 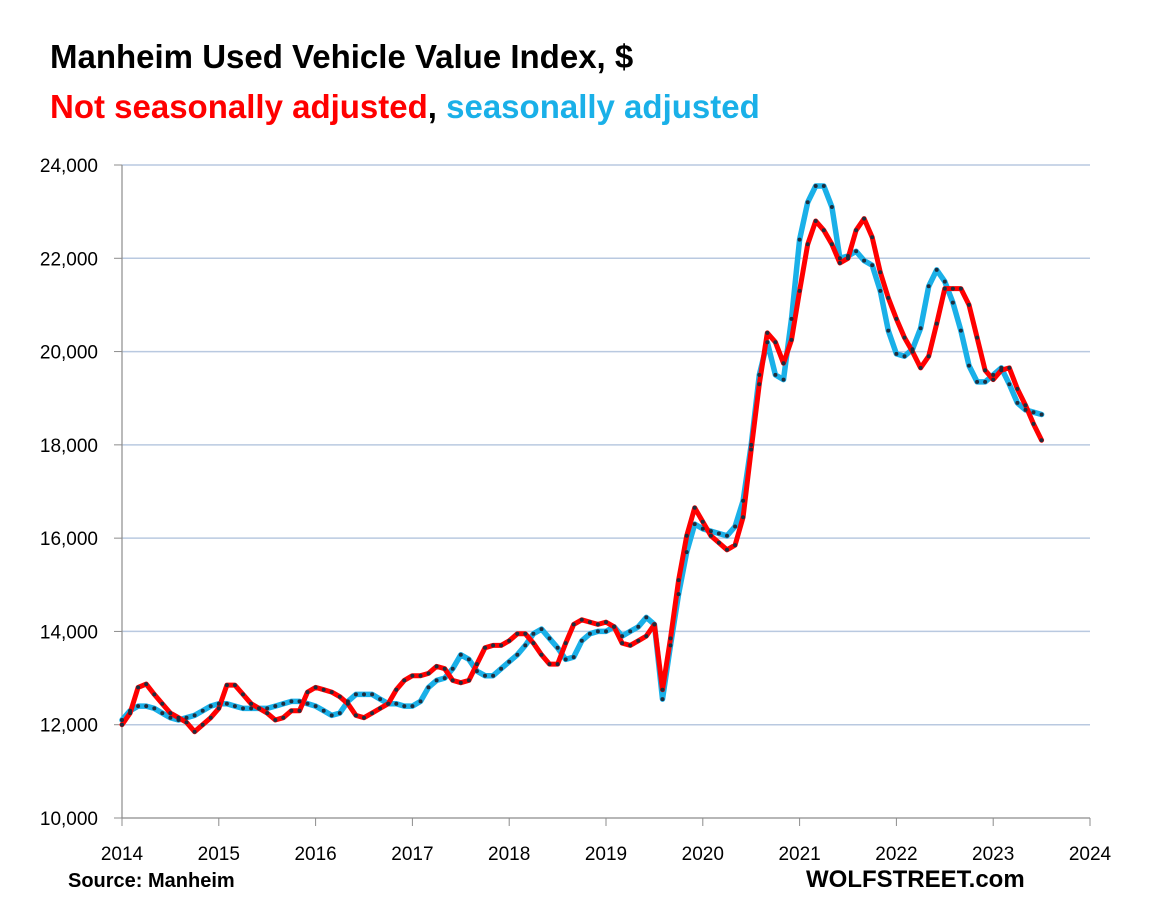 I want to click on y-tick-label: 24,000, so click(x=69, y=166).